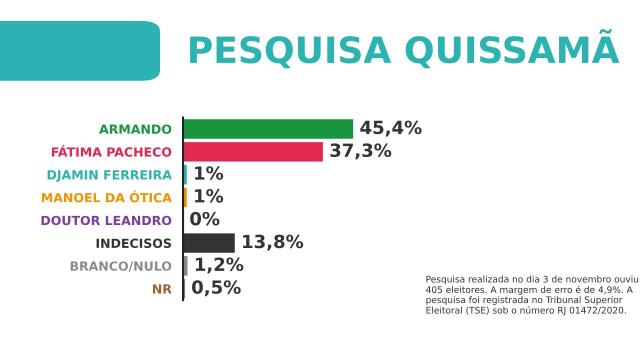 The image size is (640, 351). Describe the element at coordinates (107, 196) in the screenshot. I see `y-tick-label: MANOEL DA ÓTICA` at that location.